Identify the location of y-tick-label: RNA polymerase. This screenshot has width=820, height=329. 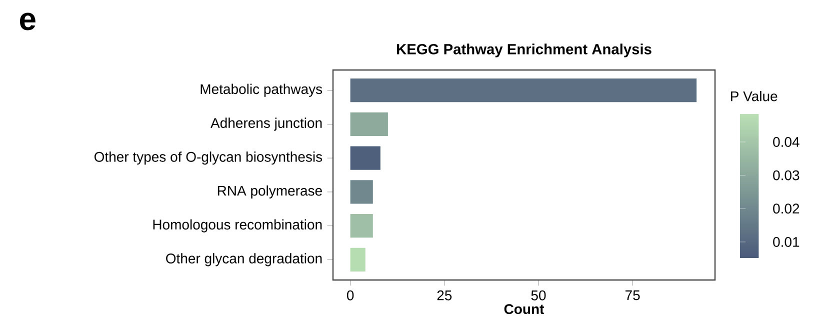
(270, 191).